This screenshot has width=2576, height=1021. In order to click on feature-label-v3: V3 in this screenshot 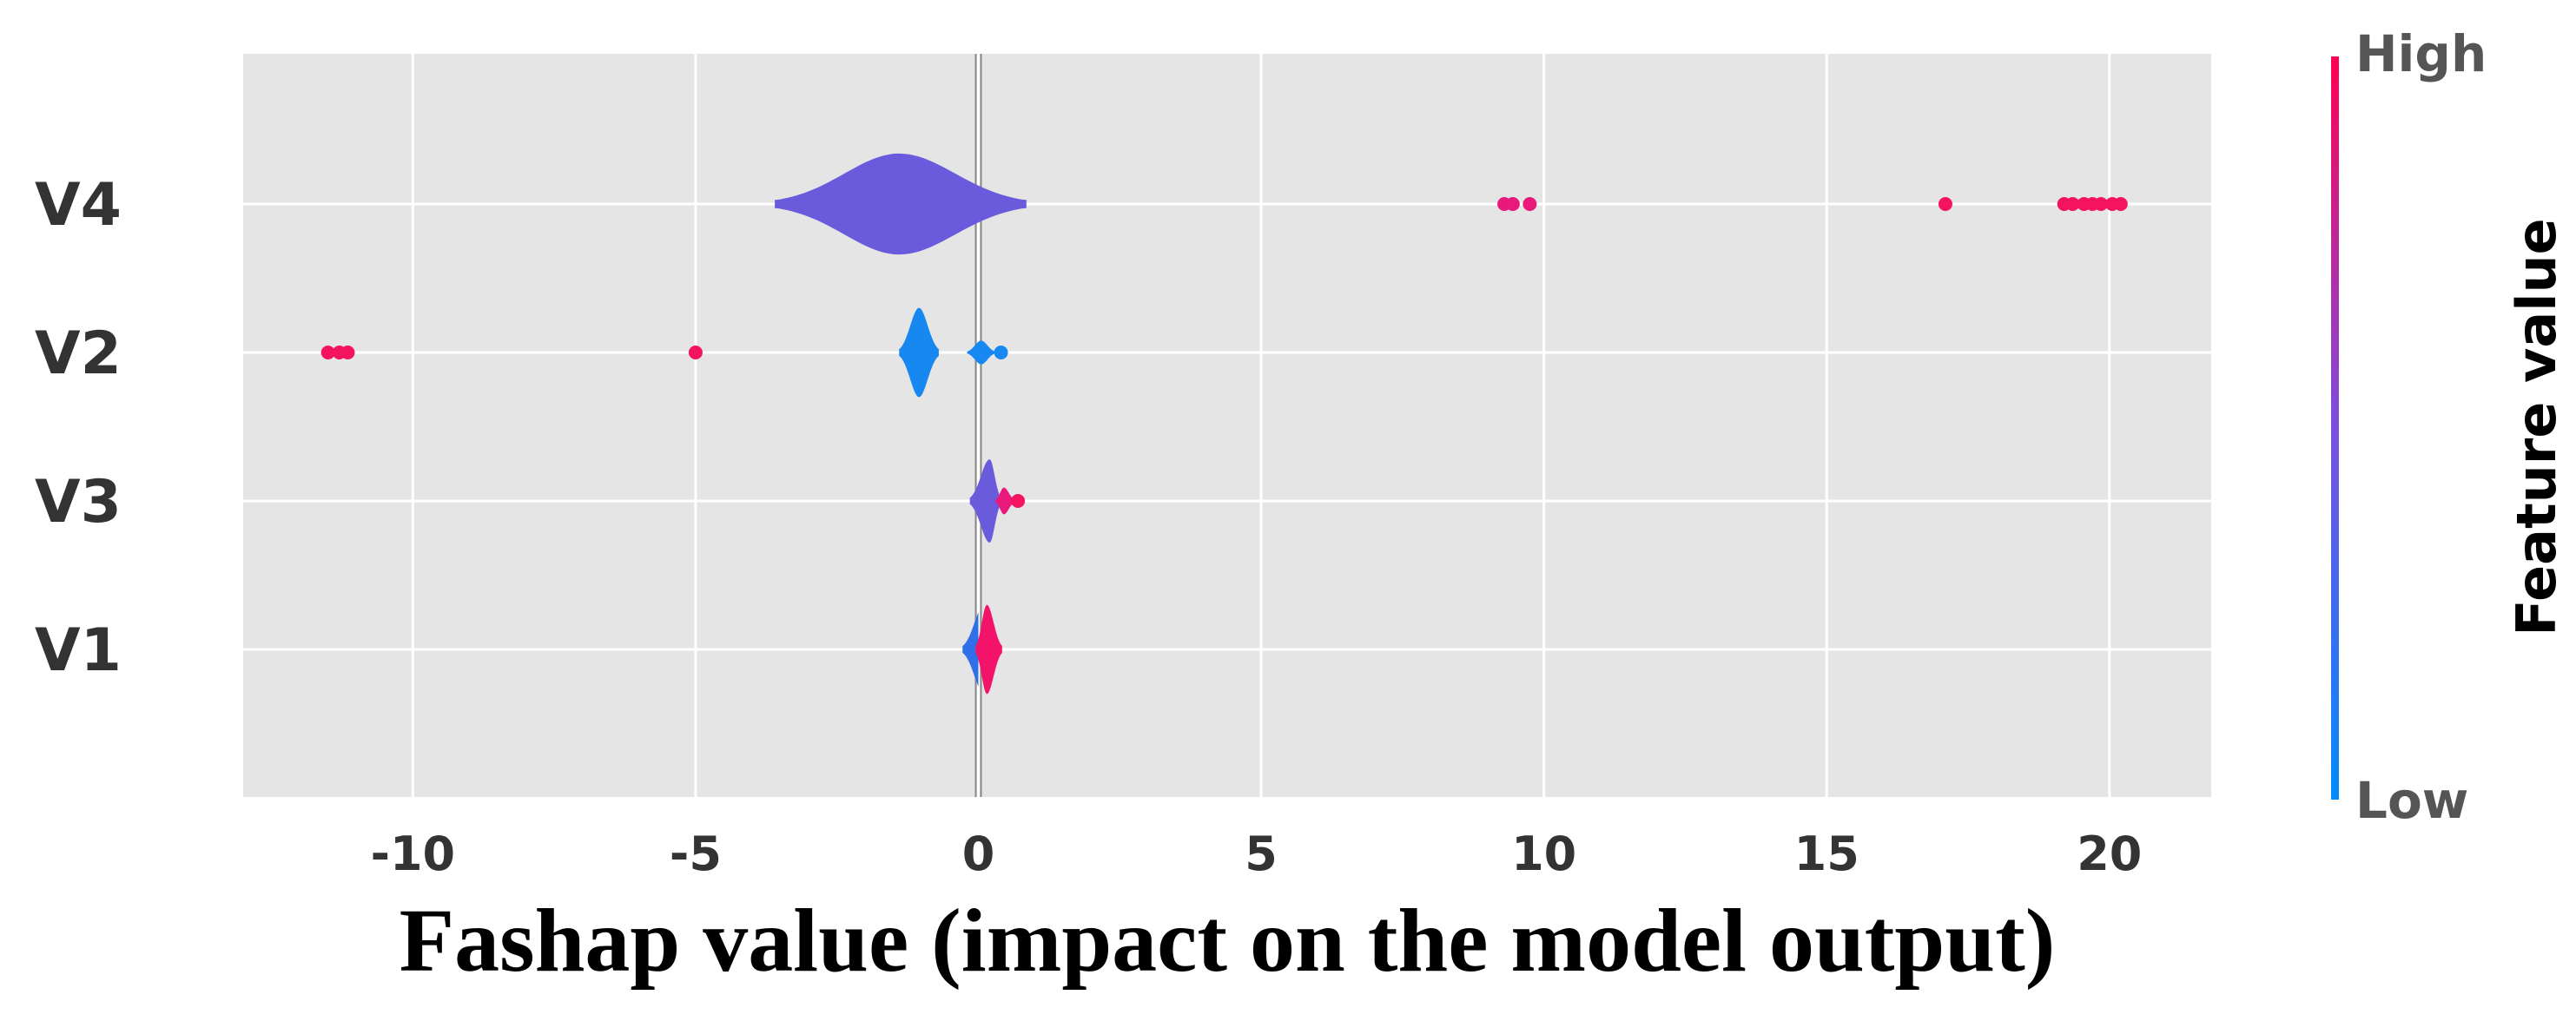, I will do `click(79, 502)`.